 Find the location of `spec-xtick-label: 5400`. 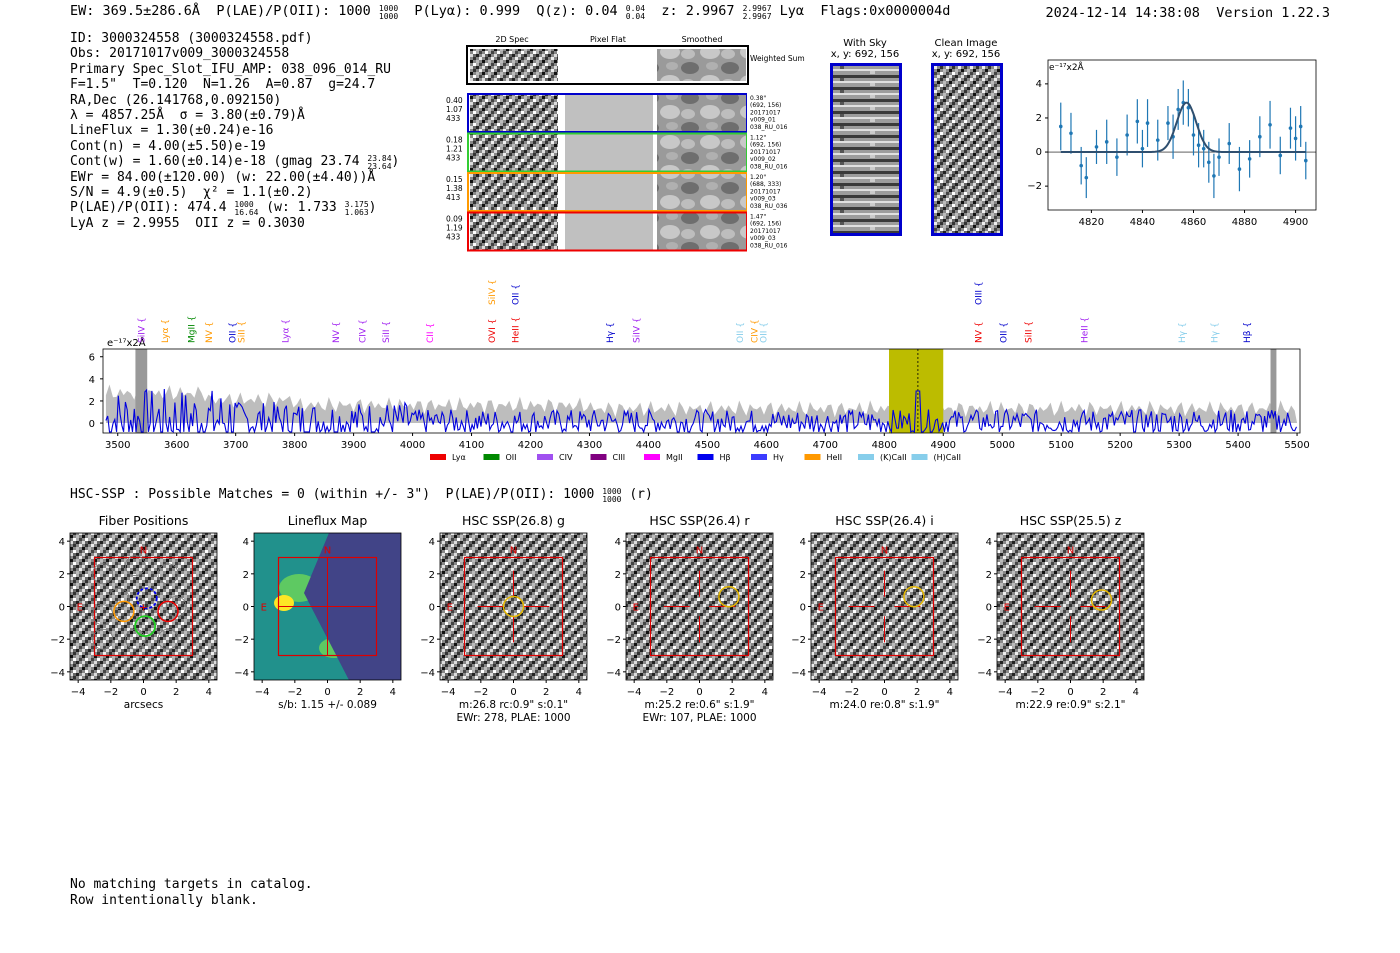

spec-xtick-label: 5400 is located at coordinates (1237, 445).